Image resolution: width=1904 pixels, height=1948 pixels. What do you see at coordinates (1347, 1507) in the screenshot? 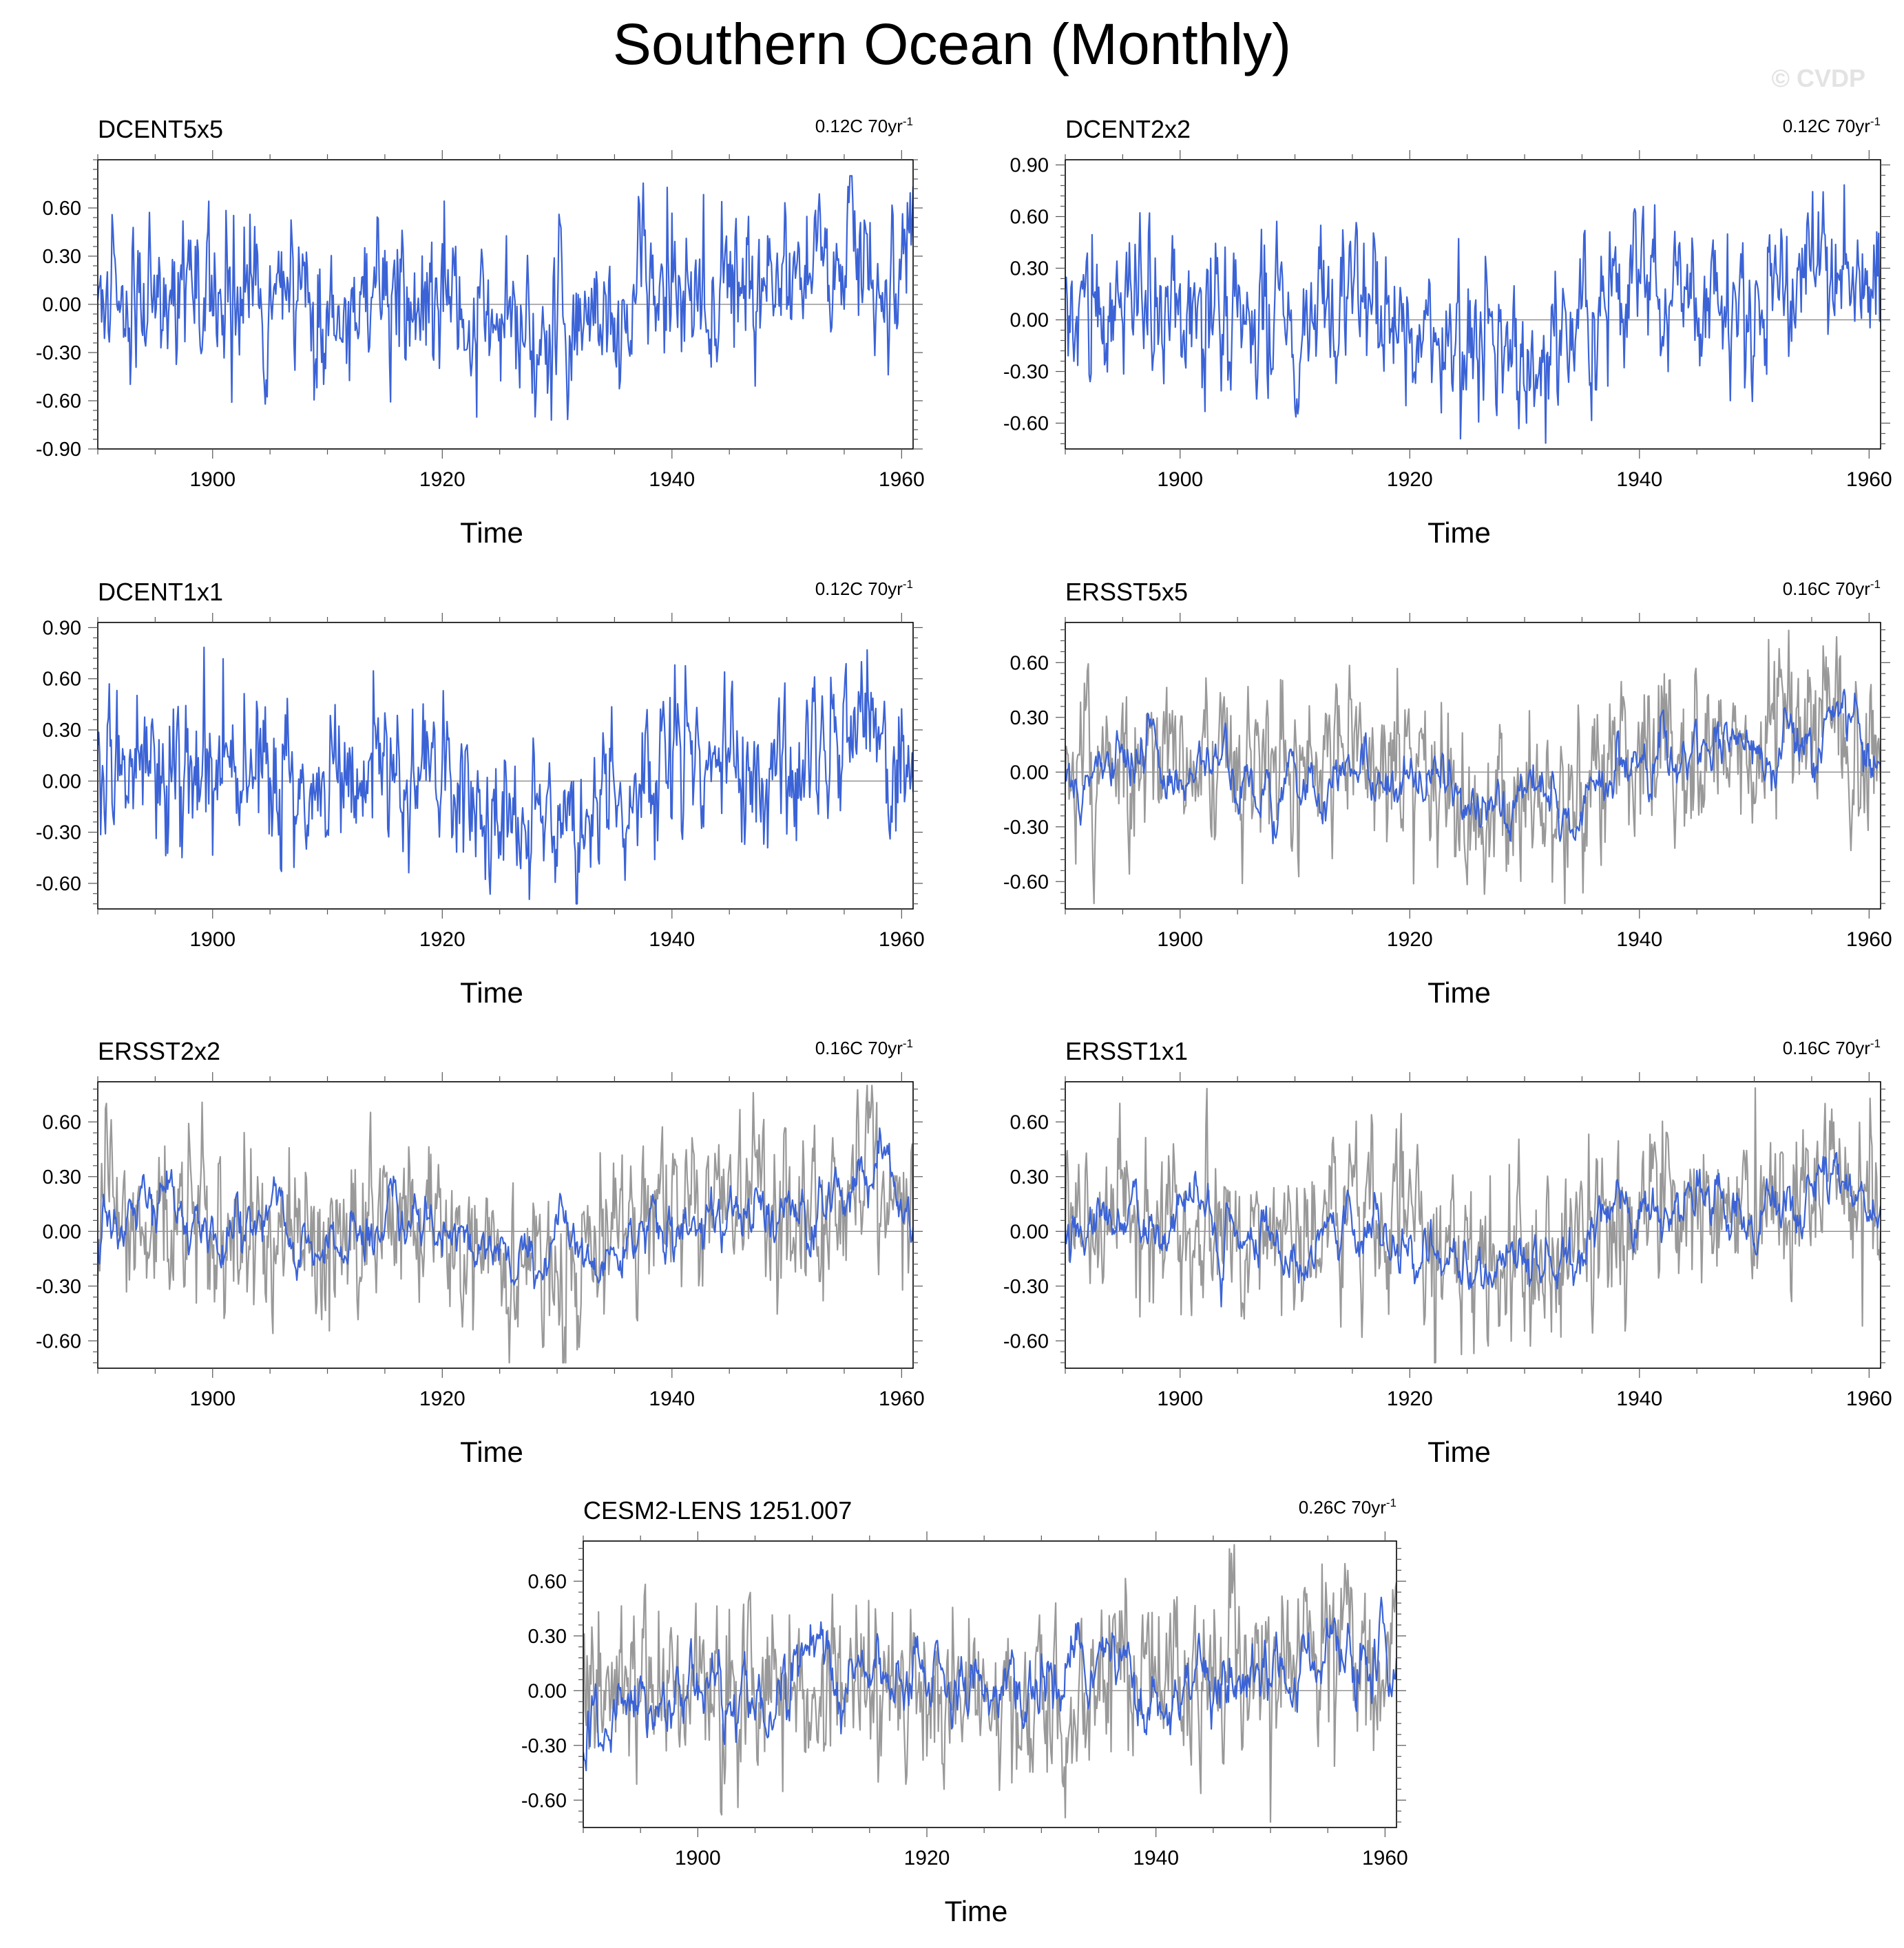
I see `trend-label: 0.26C 70yr-1` at bounding box center [1347, 1507].